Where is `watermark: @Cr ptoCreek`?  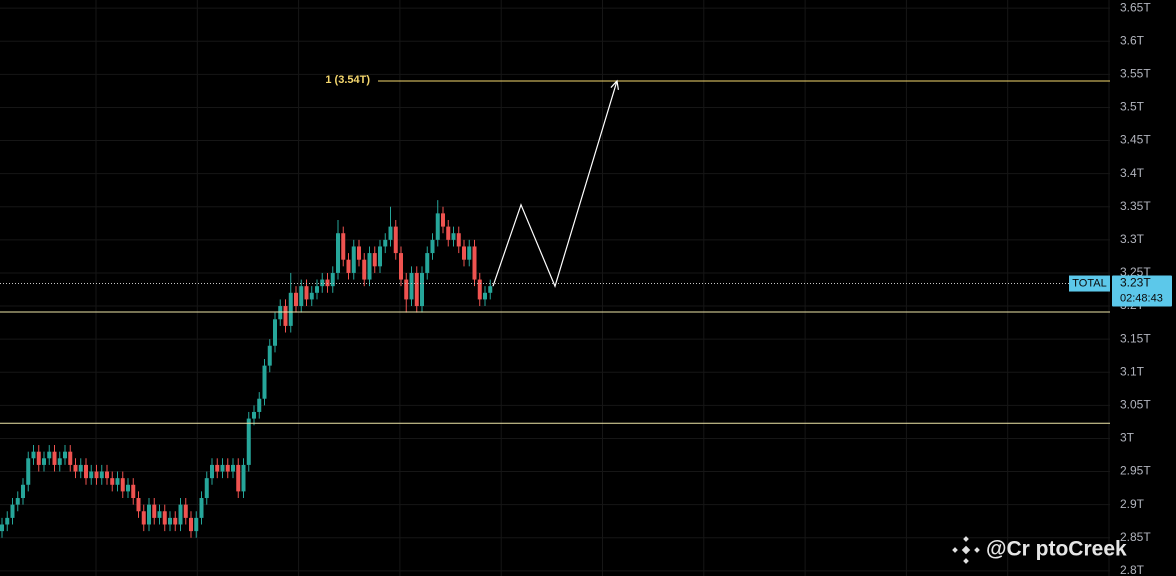 watermark: @Cr ptoCreek is located at coordinates (1056, 549).